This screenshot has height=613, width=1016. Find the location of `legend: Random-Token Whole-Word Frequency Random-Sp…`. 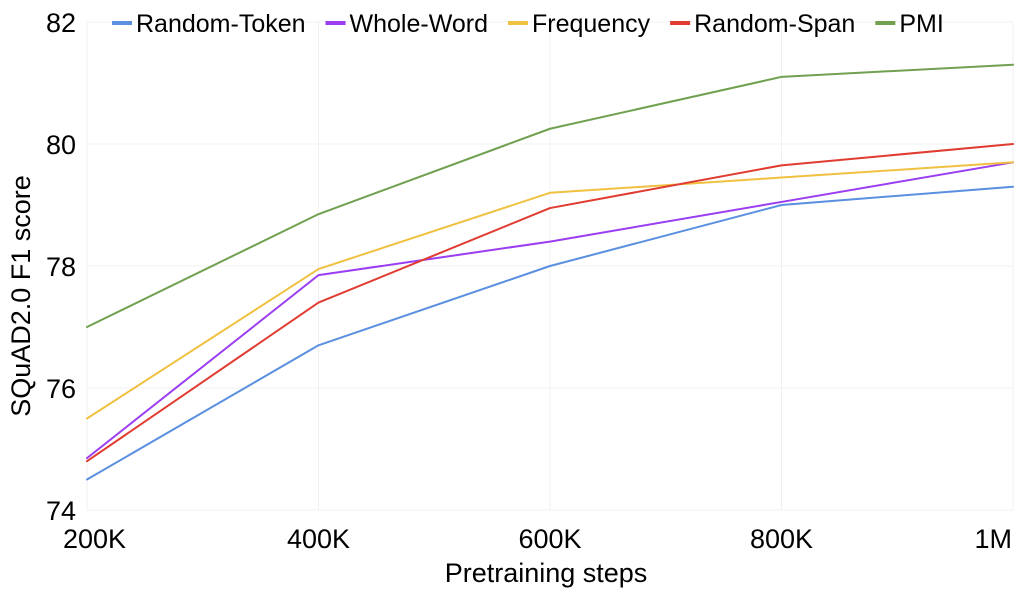

legend: Random-Token Whole-Word Frequency Random-Sp… is located at coordinates (528, 24).